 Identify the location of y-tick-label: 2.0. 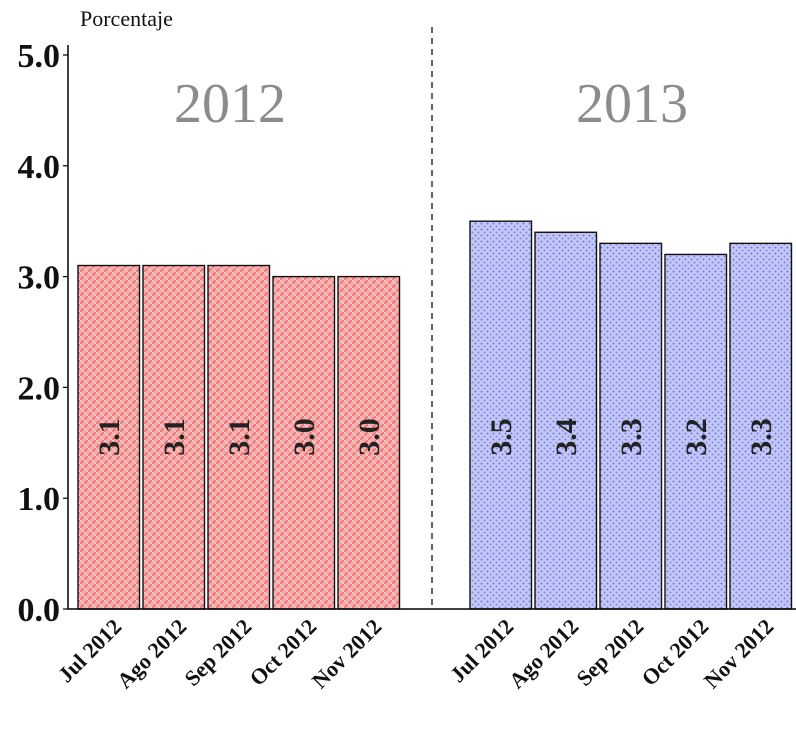
(39, 388).